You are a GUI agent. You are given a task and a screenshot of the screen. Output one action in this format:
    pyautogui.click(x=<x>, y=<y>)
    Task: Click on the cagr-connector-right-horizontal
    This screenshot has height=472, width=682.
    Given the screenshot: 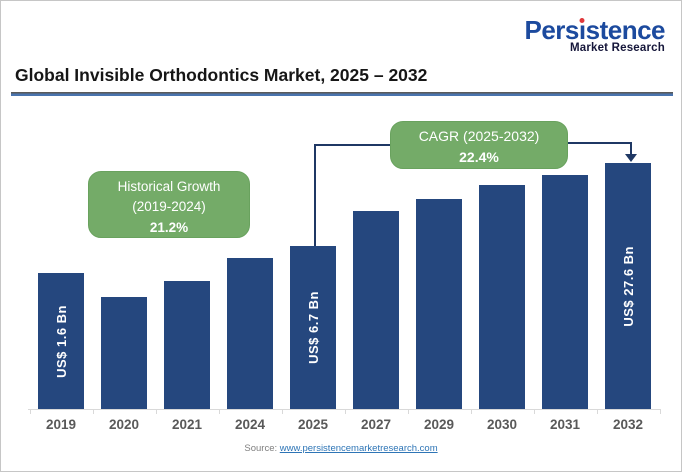 What is the action you would take?
    pyautogui.click(x=599, y=143)
    